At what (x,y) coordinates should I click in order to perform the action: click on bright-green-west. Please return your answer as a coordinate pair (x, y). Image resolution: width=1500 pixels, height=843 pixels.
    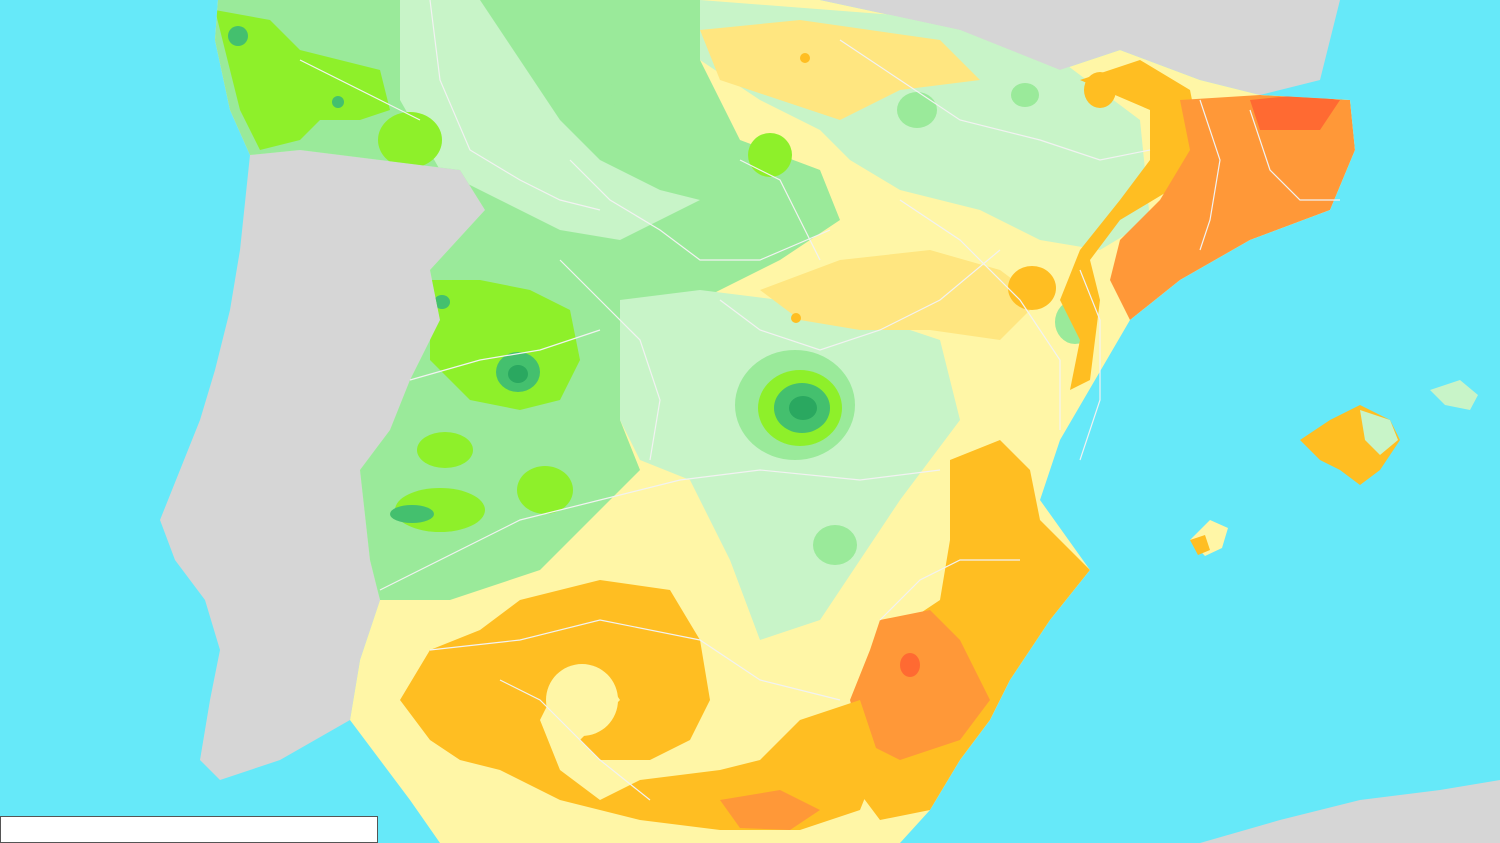
    Looking at the image, I should click on (505, 345).